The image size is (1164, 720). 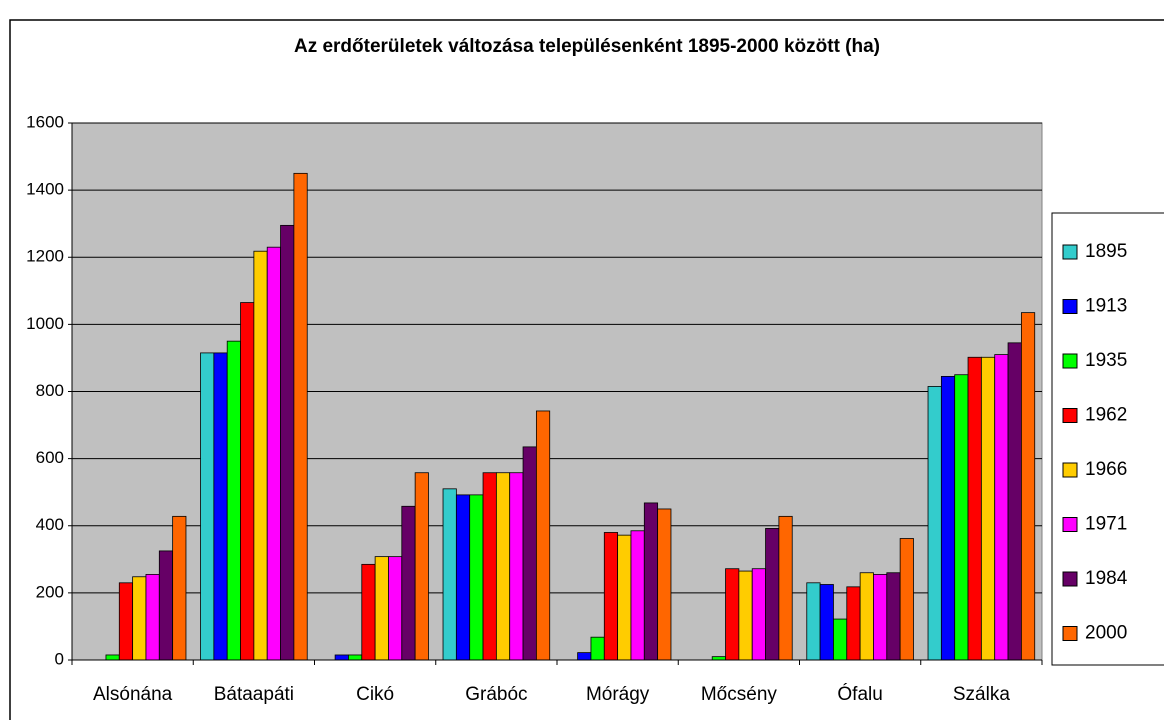 What do you see at coordinates (50, 390) in the screenshot?
I see `y-tick-label: 800` at bounding box center [50, 390].